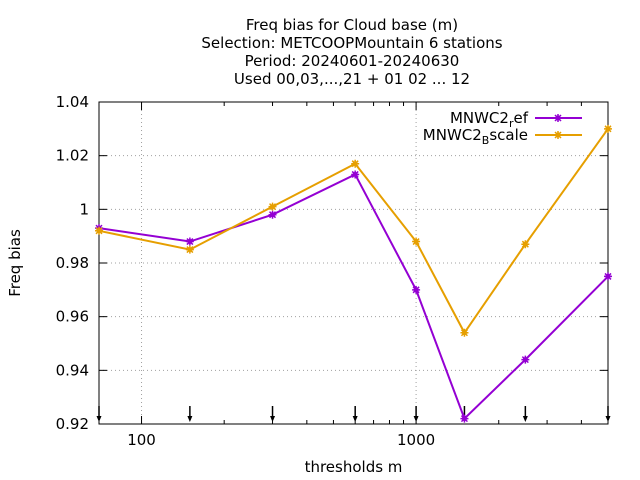  Describe the element at coordinates (352, 79) in the screenshot. I see `title-line: Used 00,03,...,21 + 01 02 ... 12` at that location.